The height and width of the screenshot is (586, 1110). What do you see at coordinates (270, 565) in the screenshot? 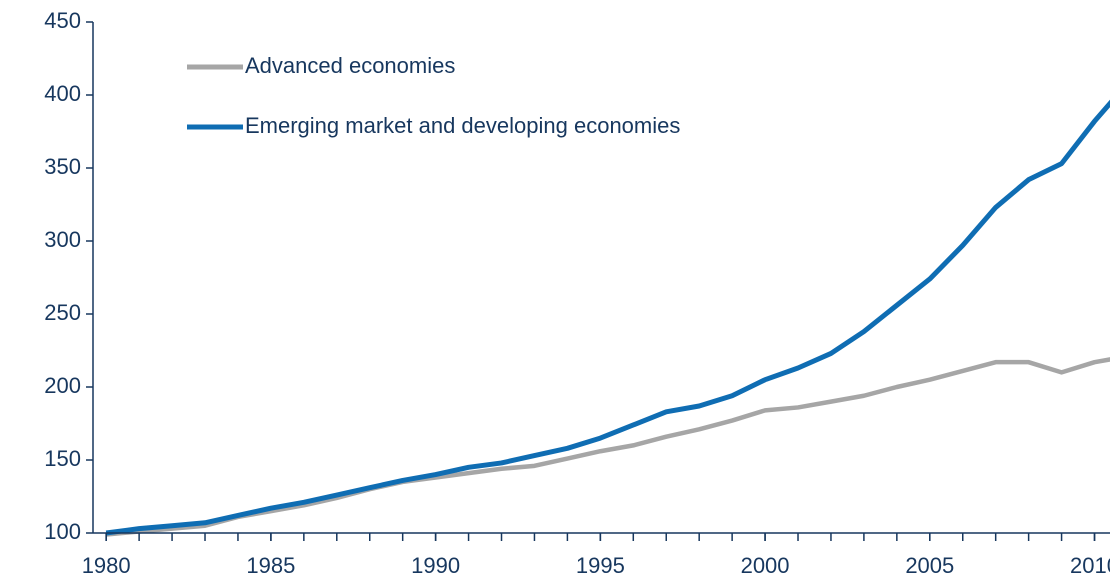
I see `x-tick-label: 1985` at bounding box center [270, 565].